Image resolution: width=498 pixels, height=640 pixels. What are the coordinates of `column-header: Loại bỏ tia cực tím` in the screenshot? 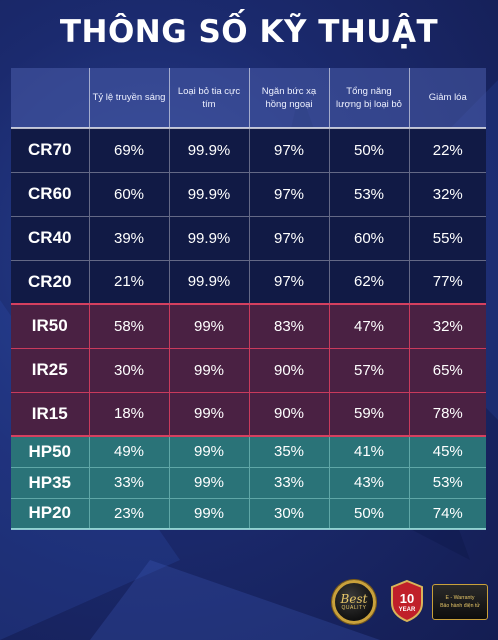 It's located at (208, 98).